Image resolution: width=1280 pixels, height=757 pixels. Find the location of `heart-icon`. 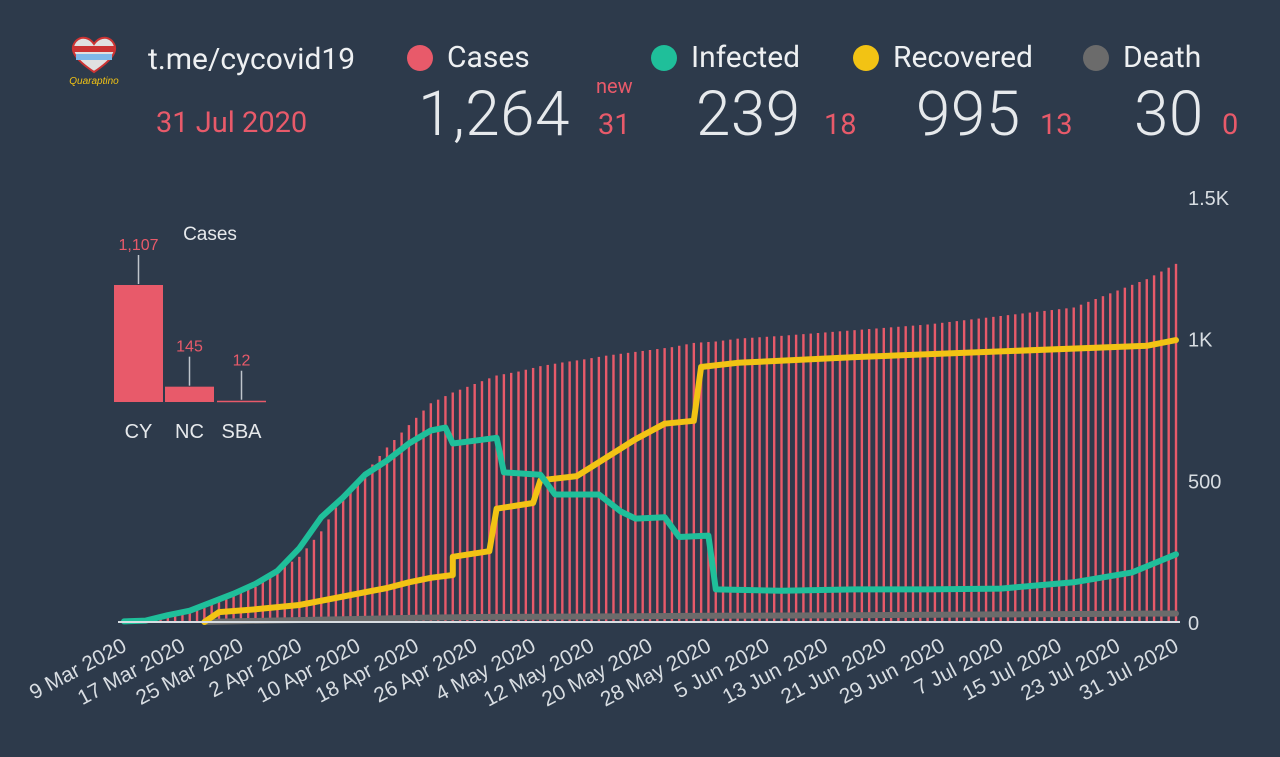

heart-icon is located at coordinates (94, 55).